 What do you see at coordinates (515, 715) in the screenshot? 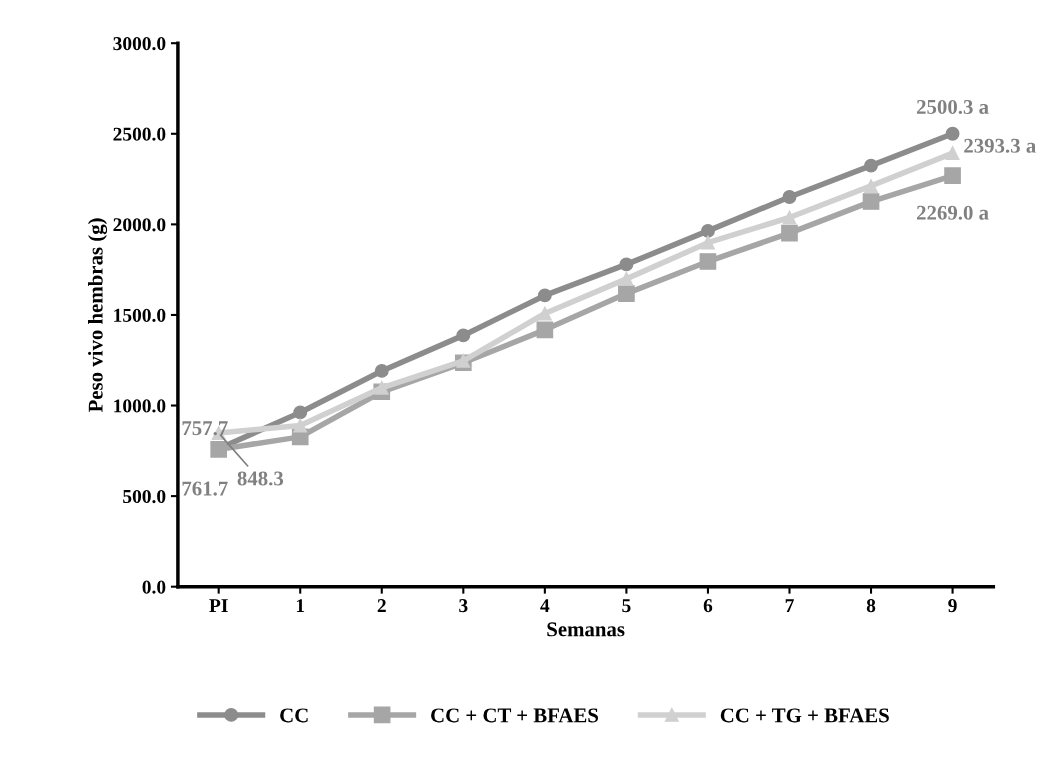
I see `legend-label: CC + CT + BFAES` at bounding box center [515, 715].